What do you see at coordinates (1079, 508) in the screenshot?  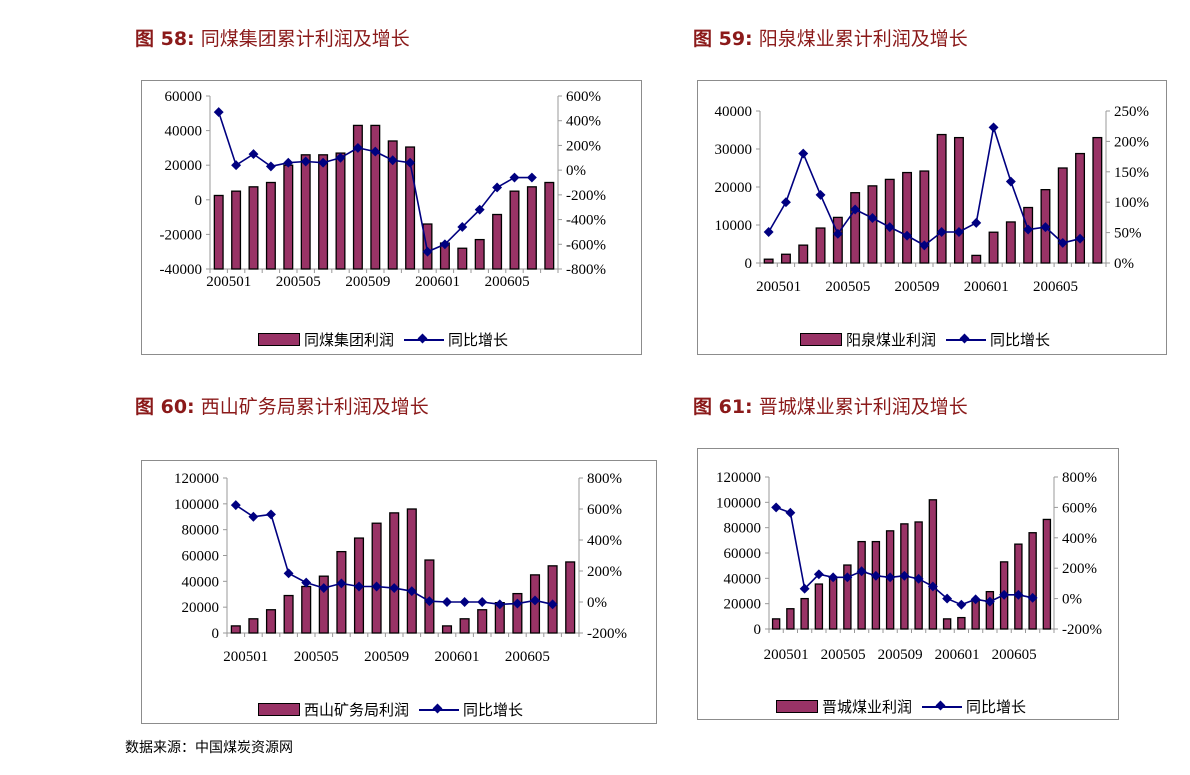 I see `right-tick-label: 600%` at bounding box center [1079, 508].